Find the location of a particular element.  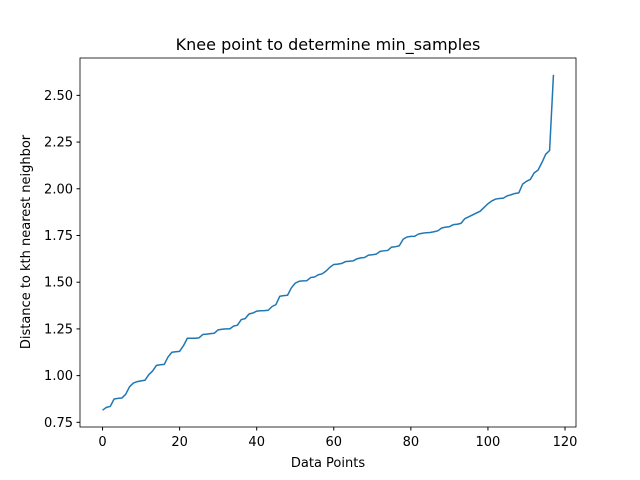

y-tick-label: 0.75 is located at coordinates (58, 423).